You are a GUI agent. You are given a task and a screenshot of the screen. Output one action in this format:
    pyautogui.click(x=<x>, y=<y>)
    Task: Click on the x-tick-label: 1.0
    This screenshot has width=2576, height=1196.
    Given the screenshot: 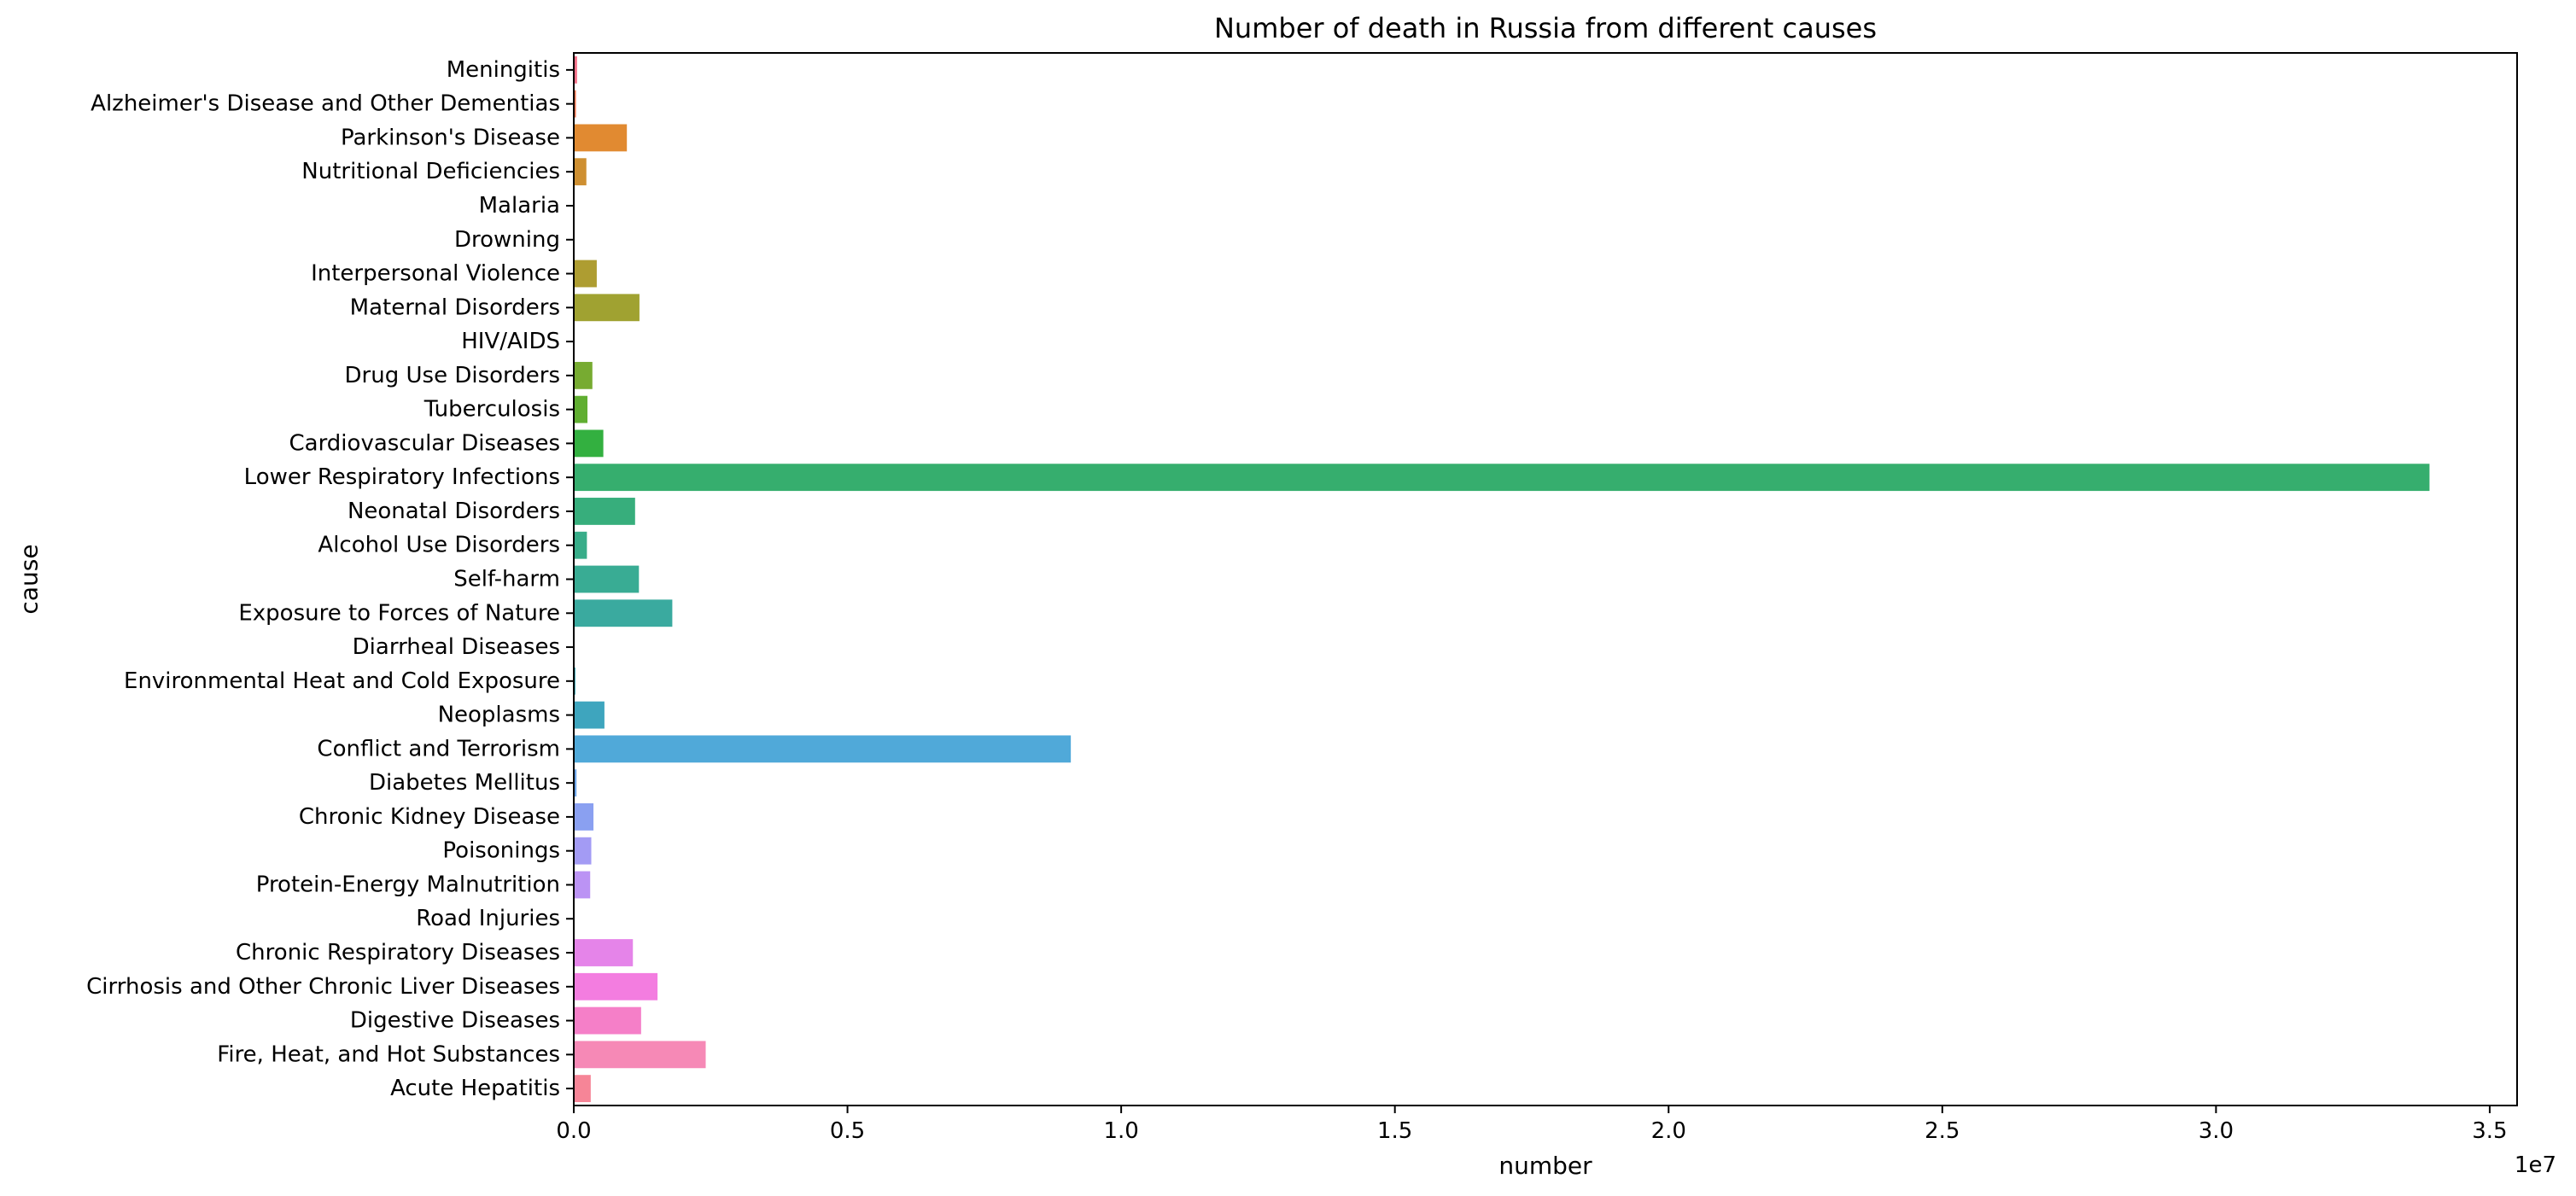 What is the action you would take?
    pyautogui.click(x=1120, y=1131)
    